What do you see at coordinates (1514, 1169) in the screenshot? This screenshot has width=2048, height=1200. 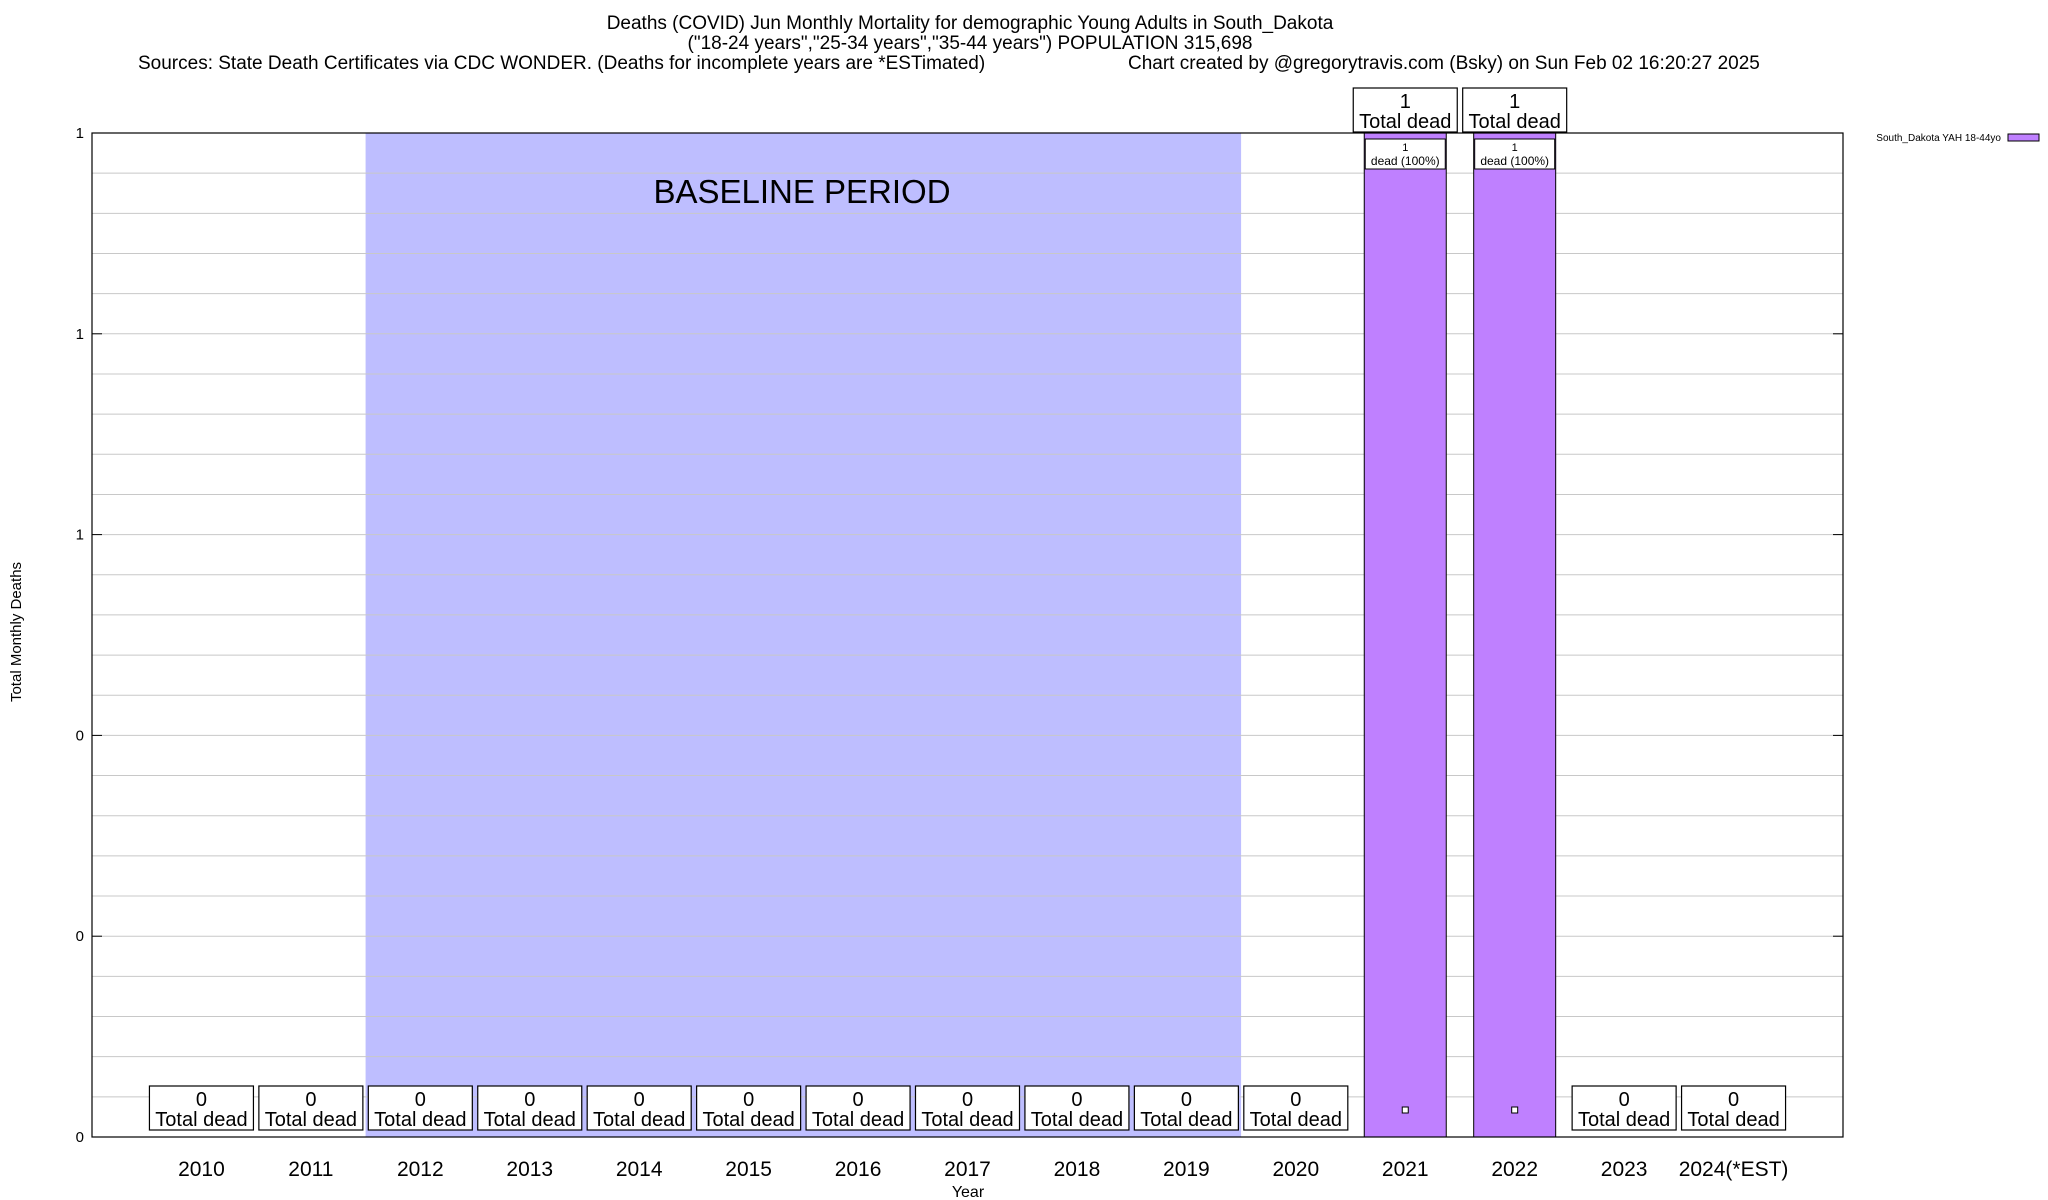 I see `x-tick-label: 2022` at bounding box center [1514, 1169].